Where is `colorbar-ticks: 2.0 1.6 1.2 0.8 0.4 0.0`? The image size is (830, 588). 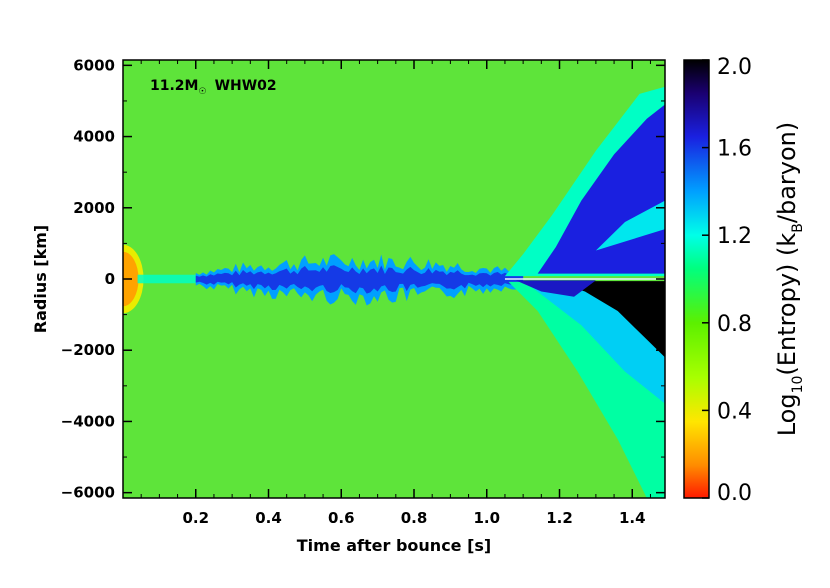 colorbar-ticks: 2.0 1.6 1.2 0.8 0.4 0.0 is located at coordinates (727, 280).